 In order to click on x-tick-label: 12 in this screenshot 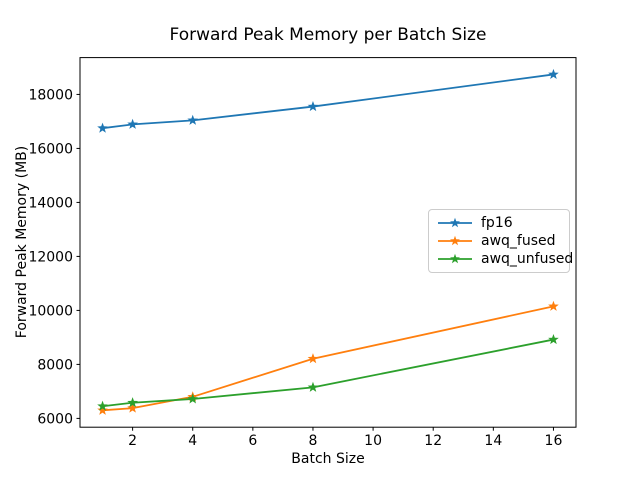, I will do `click(433, 441)`.